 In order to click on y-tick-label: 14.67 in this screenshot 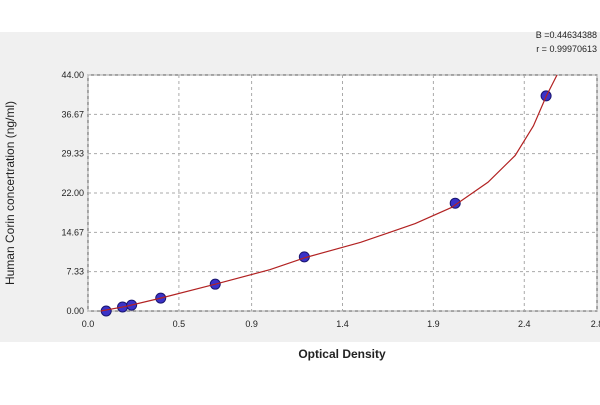, I will do `click(72, 232)`.